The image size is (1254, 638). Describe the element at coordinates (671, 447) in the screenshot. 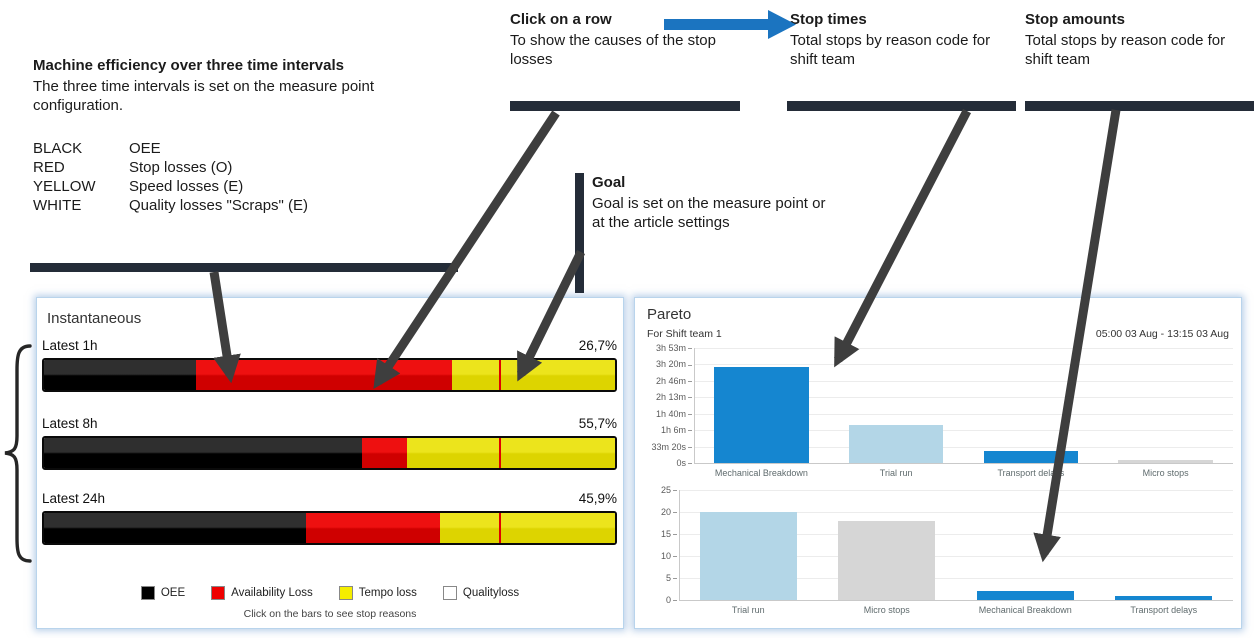

I see `y-axis-tick-label: 33m 20s` at that location.